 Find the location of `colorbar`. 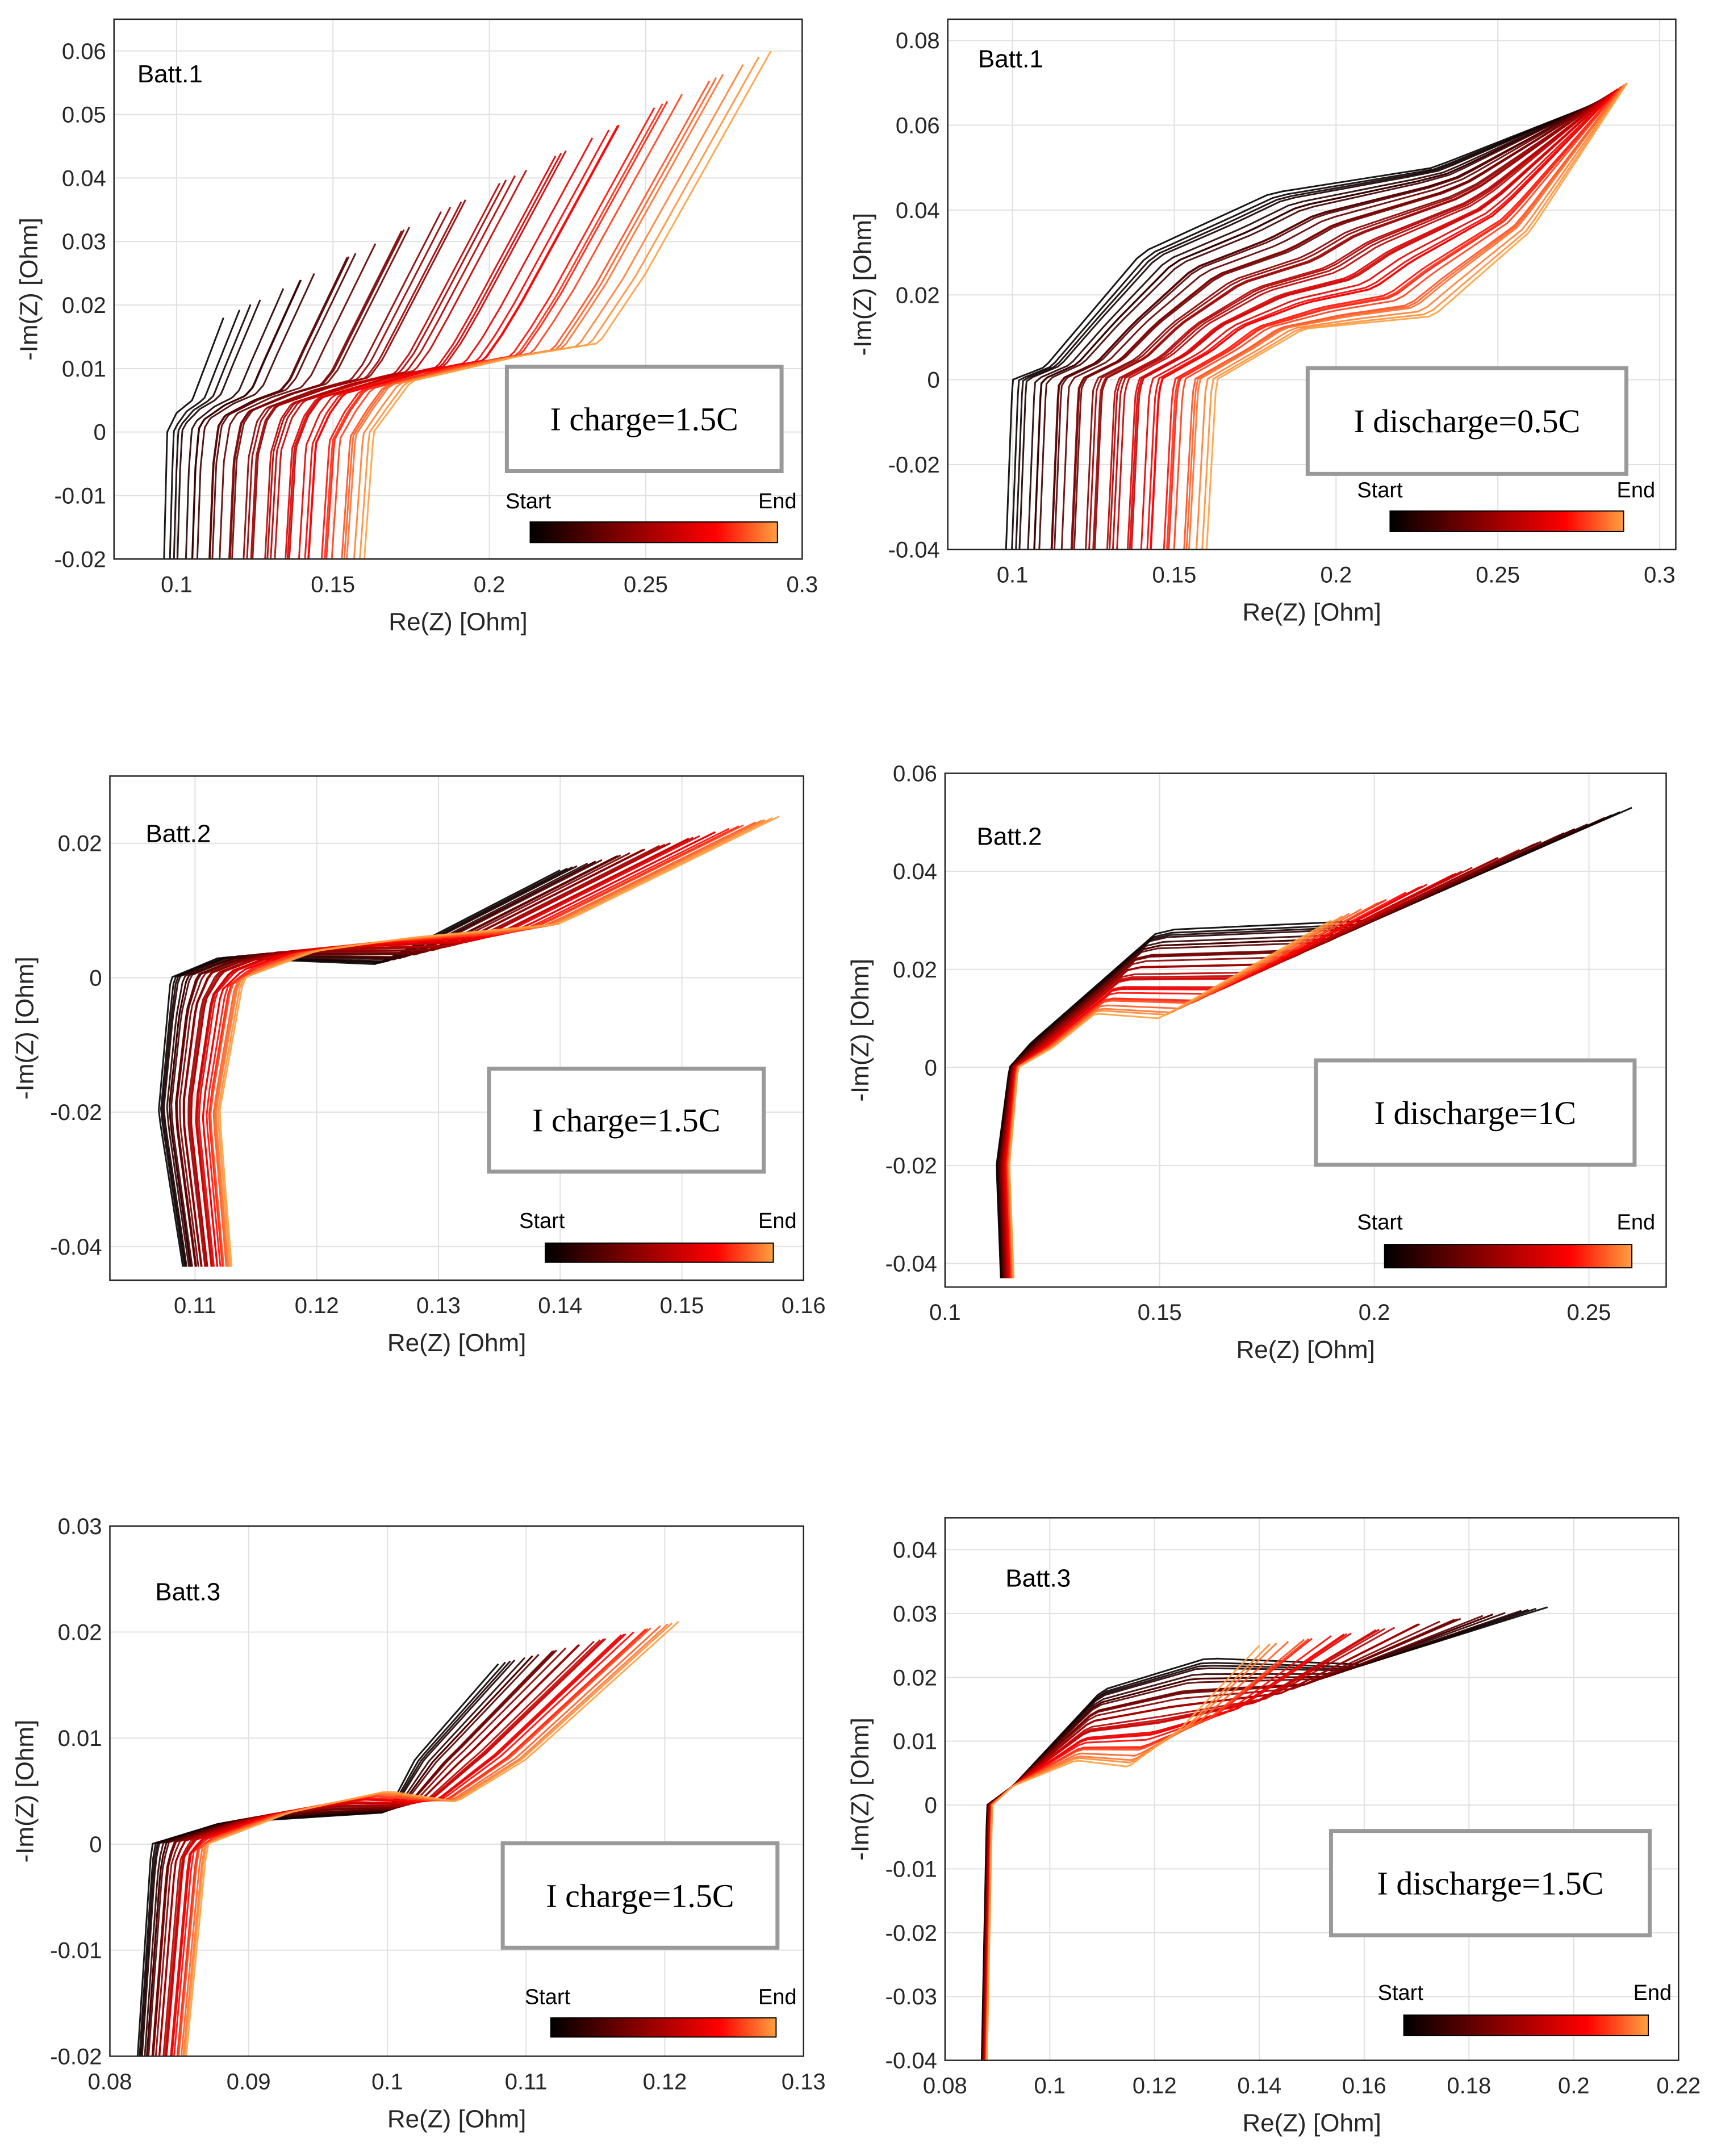

colorbar is located at coordinates (653, 532).